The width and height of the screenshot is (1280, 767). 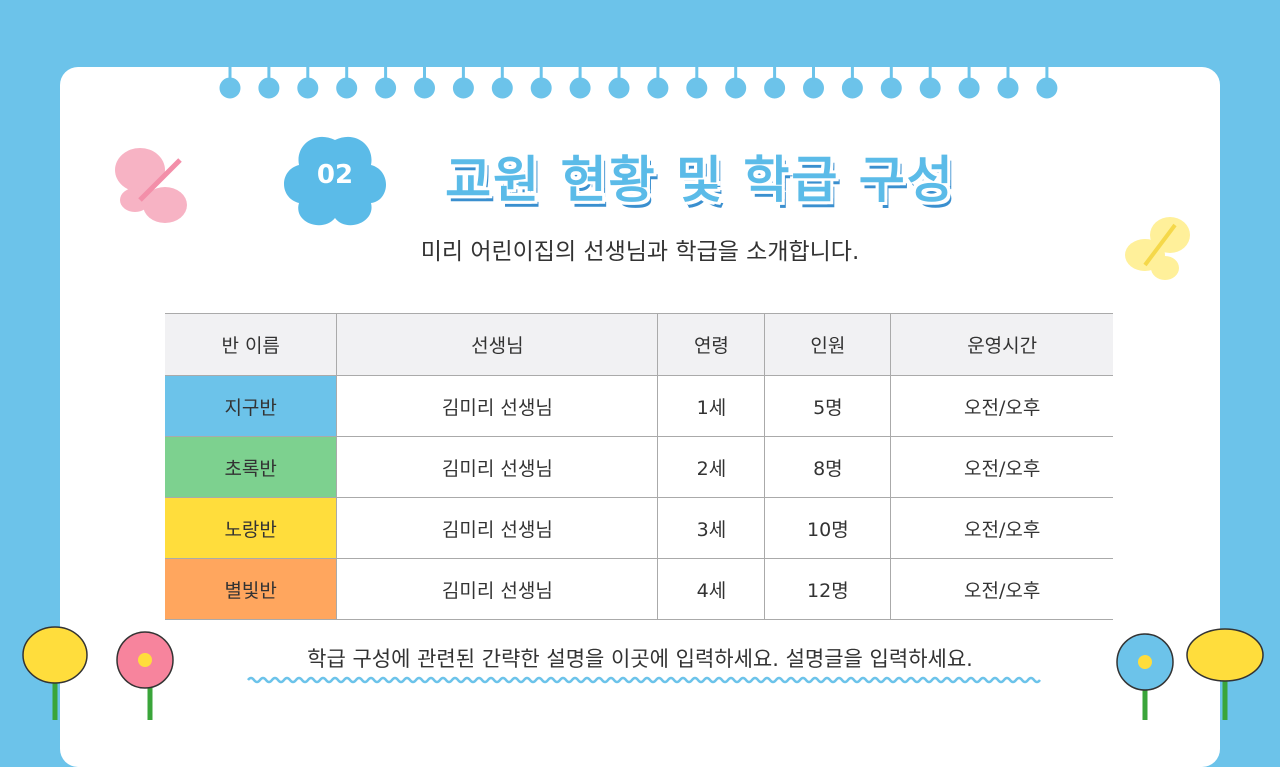 What do you see at coordinates (828, 467) in the screenshot?
I see `table-cell: 8명` at bounding box center [828, 467].